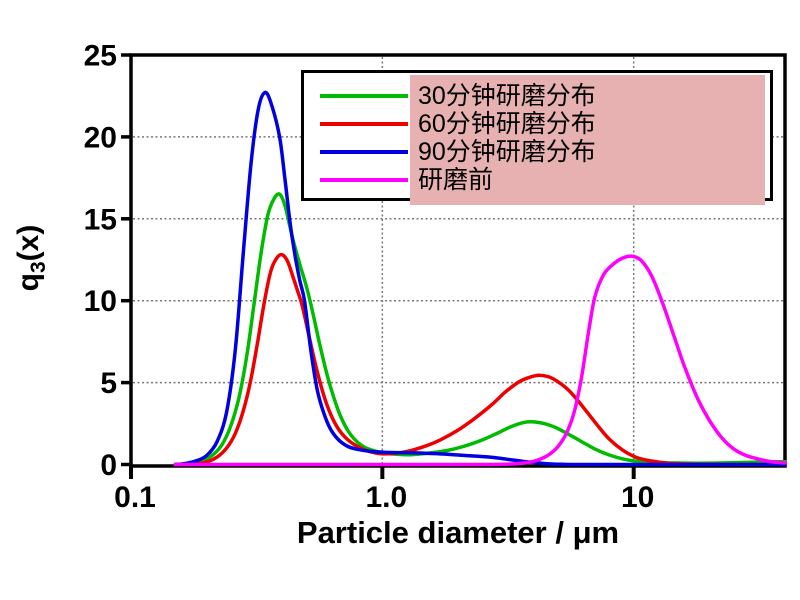 This screenshot has width=800, height=600. What do you see at coordinates (364, 180) in the screenshot?
I see `legend-line-swatch-before-grinding` at bounding box center [364, 180].